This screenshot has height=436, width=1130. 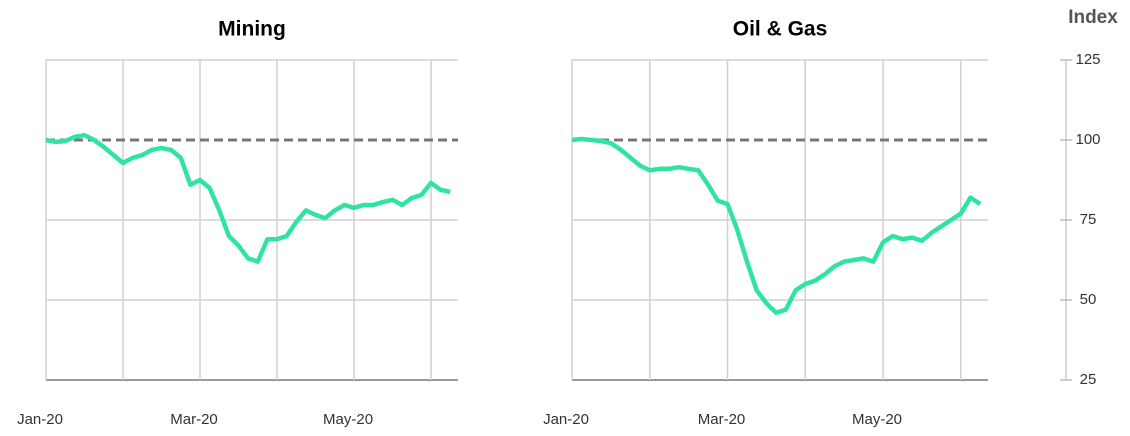 I want to click on y-tick-label: 125, so click(x=1087, y=59).